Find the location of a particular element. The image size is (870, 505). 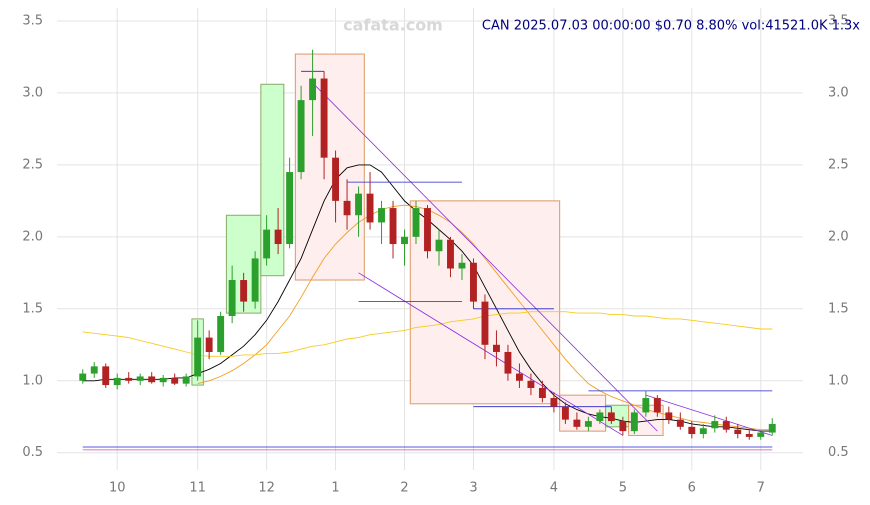

y-tick-label: 1.0 is located at coordinates (32, 380).